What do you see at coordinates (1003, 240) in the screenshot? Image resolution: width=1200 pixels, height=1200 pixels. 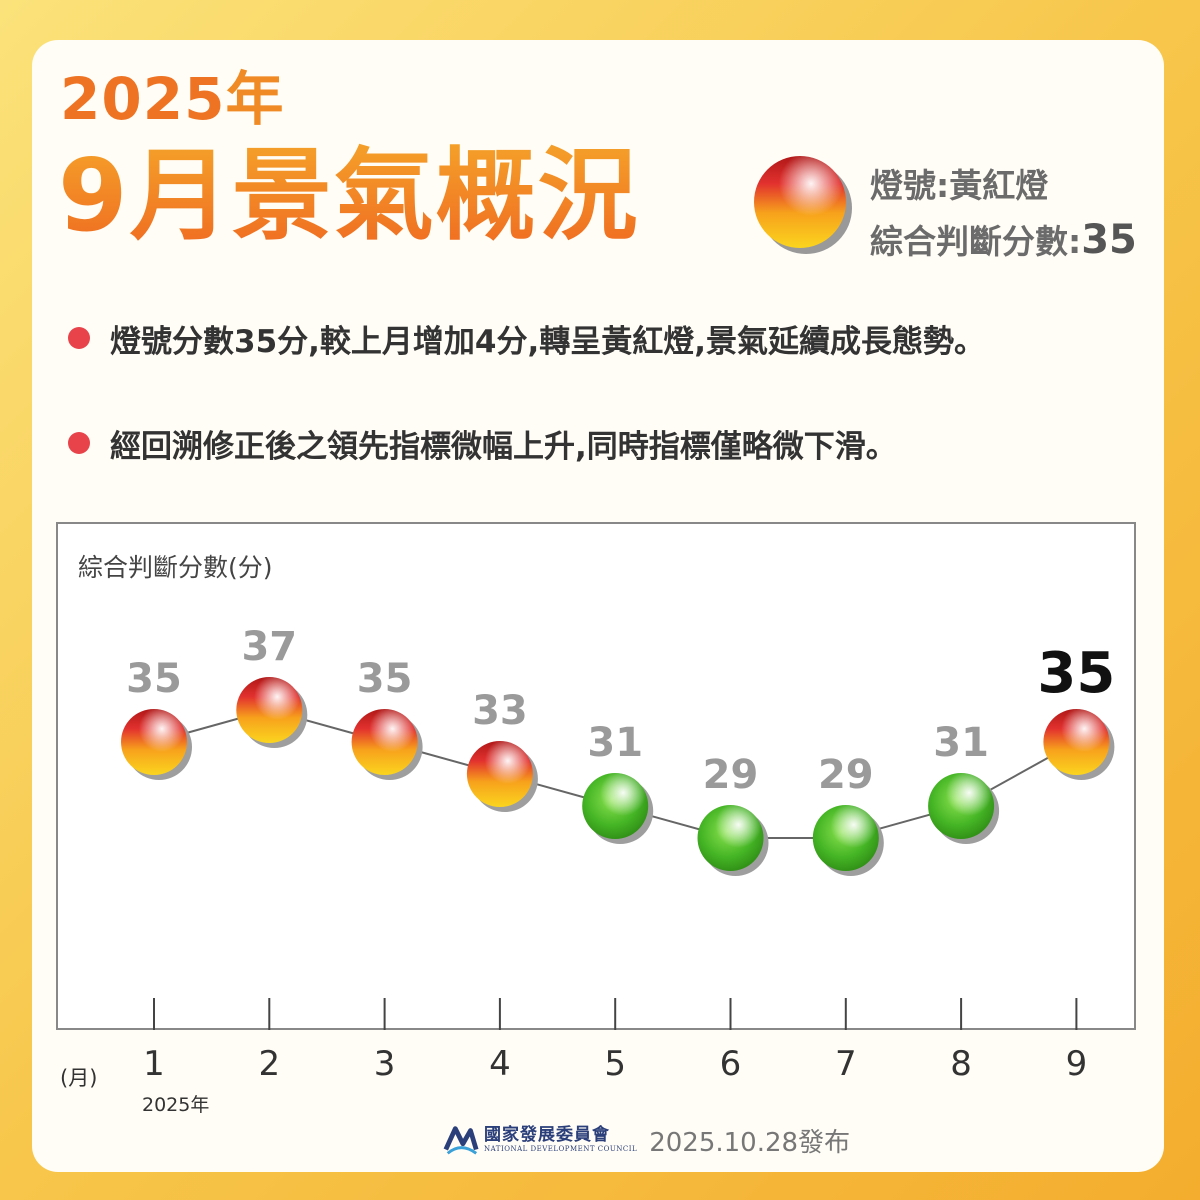 I see `score-summary: 綜合判斷分數:35` at bounding box center [1003, 240].